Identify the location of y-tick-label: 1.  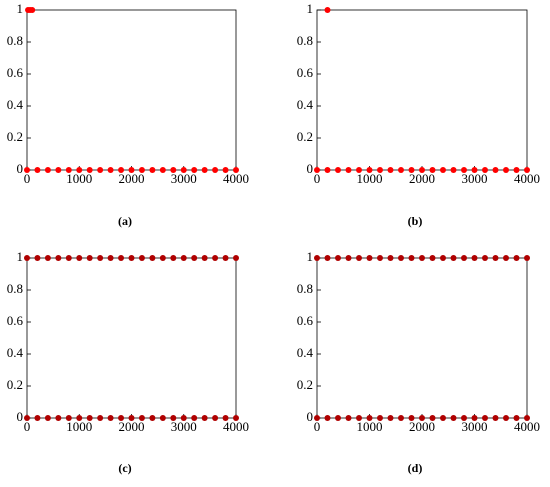
(310, 256).